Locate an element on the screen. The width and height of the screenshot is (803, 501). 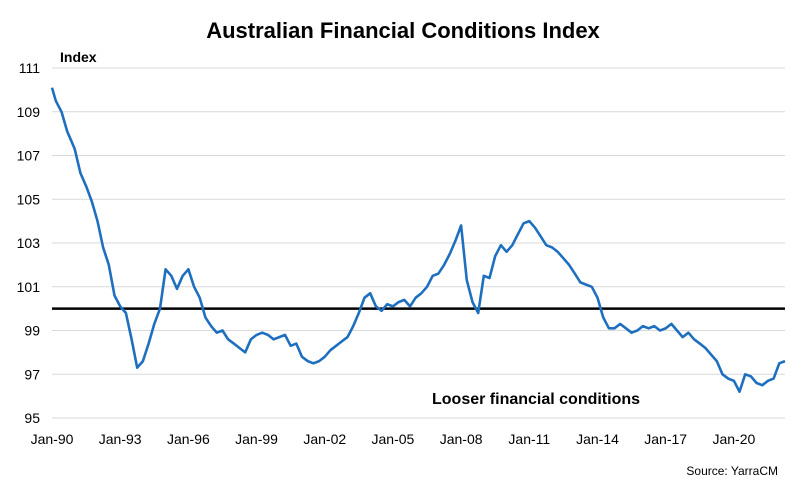
y-tick-label: 97 is located at coordinates (32, 374).